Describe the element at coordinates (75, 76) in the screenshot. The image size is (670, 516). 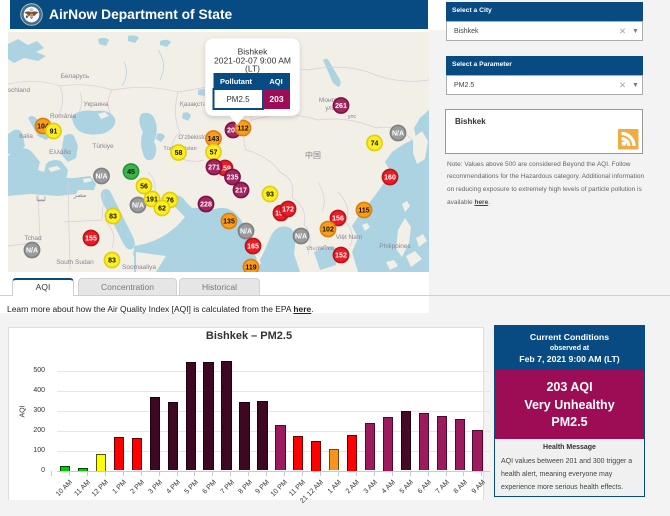
I see `svg-text: Беларусь` at that location.